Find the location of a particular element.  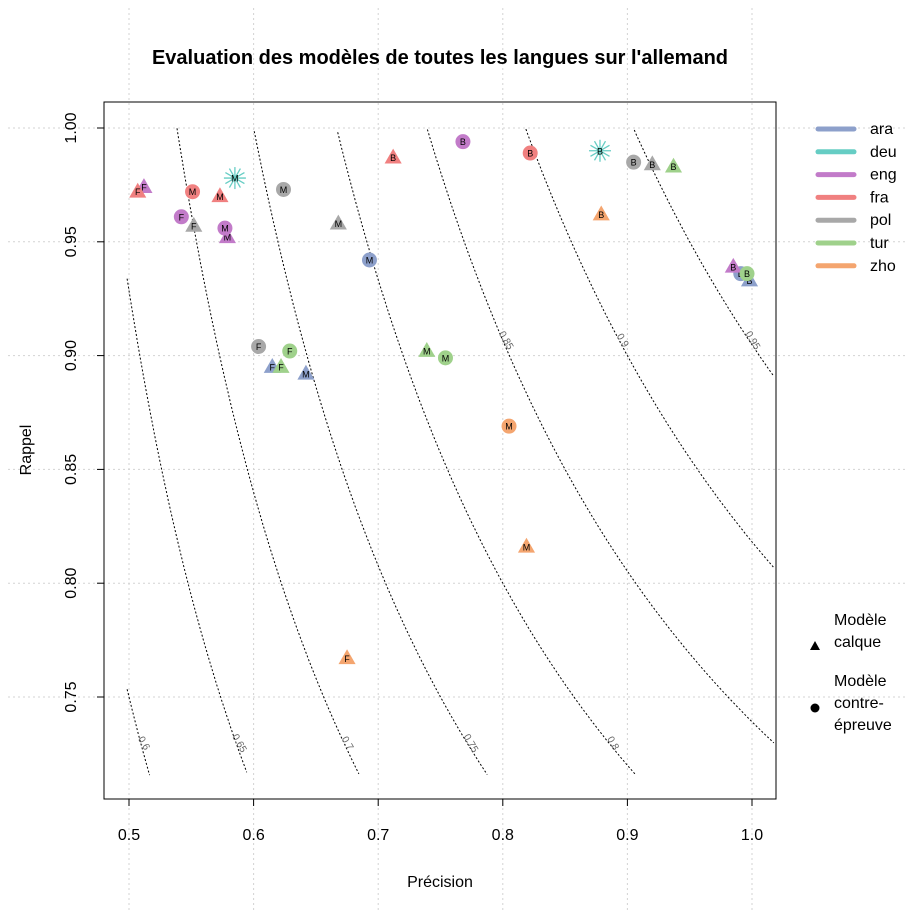

y-tick-label: 0.80 is located at coordinates (71, 583).